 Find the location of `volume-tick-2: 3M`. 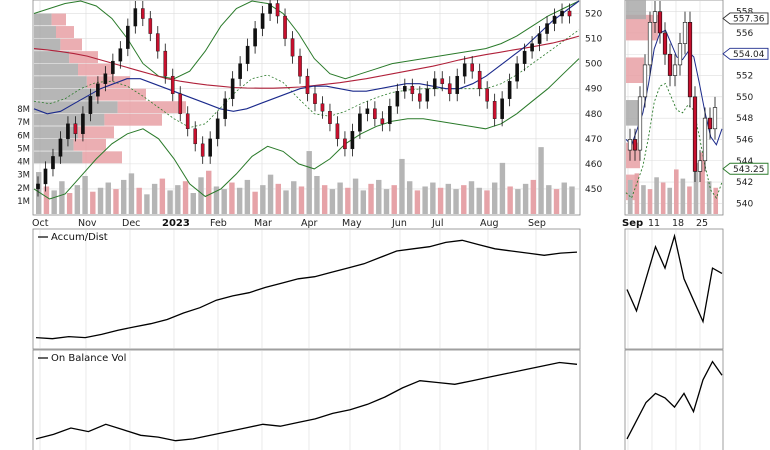

volume-tick-2: 3M is located at coordinates (23, 176).